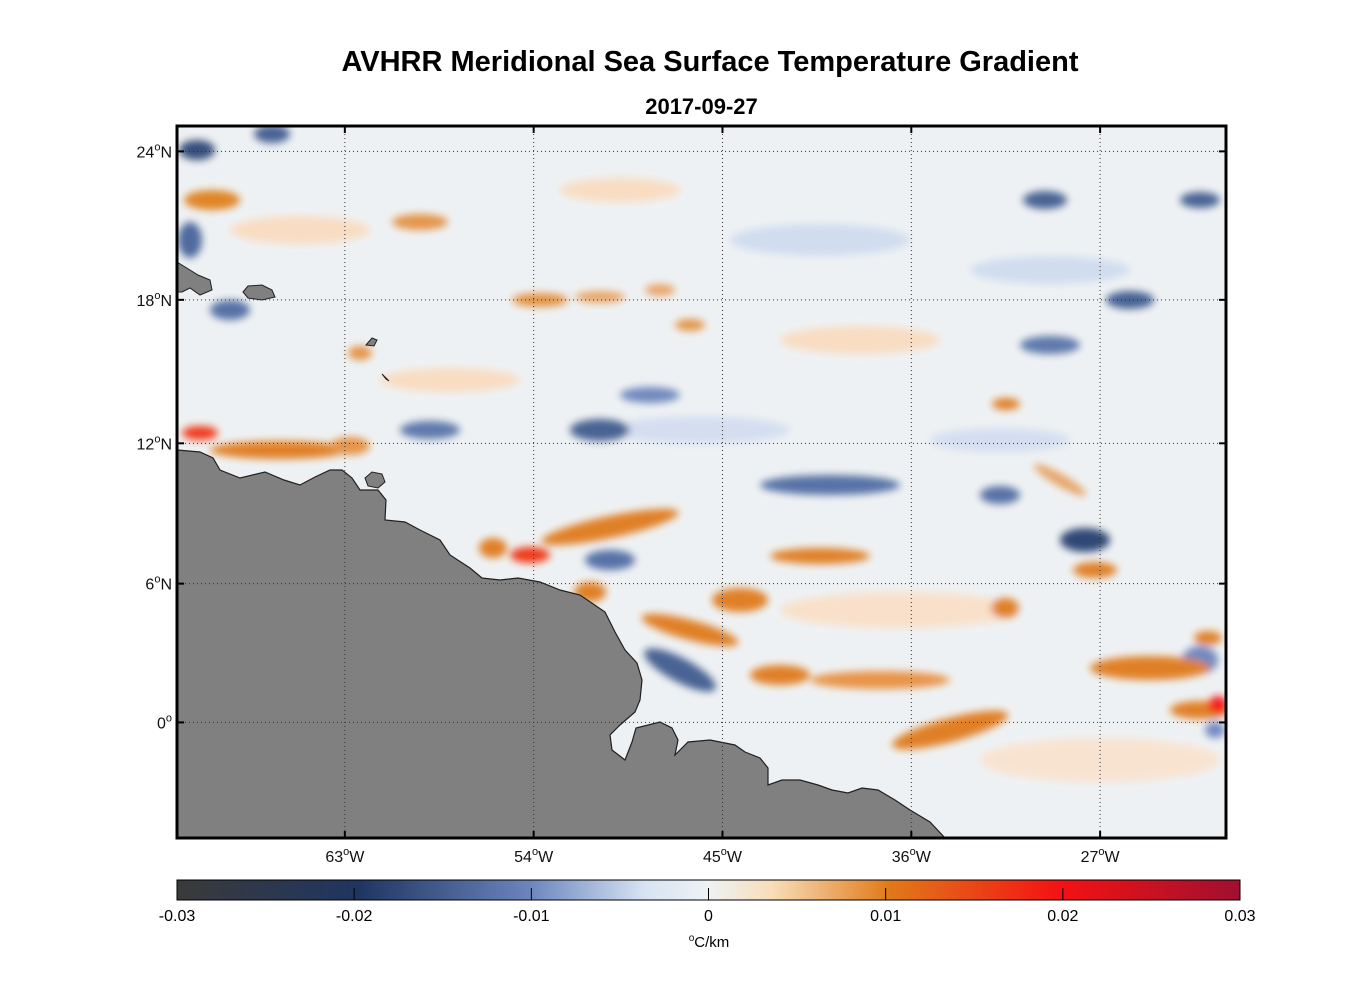 Image resolution: width=1356 pixels, height=1000 pixels. Describe the element at coordinates (354, 916) in the screenshot. I see `colorbar-tick-label: -0.02` at that location.